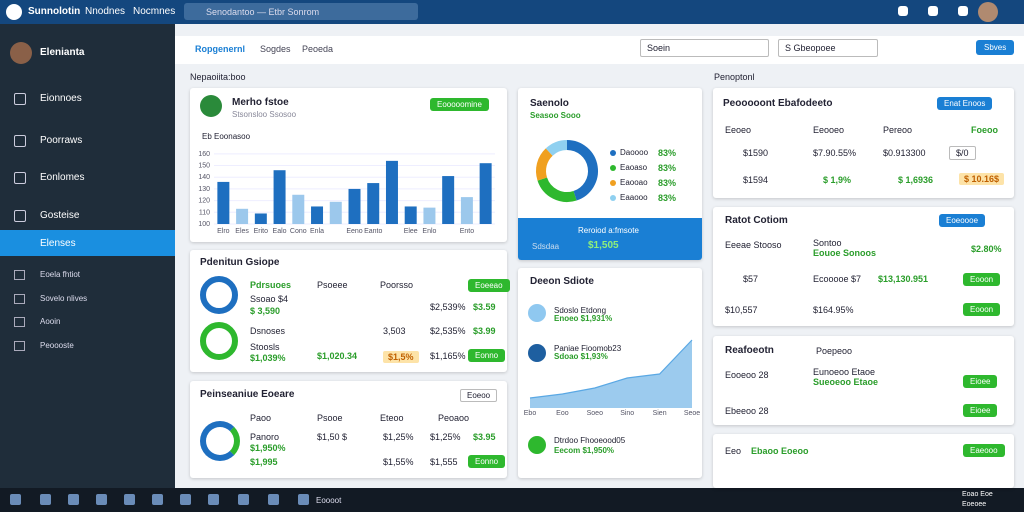 The image size is (1024, 512). Describe the element at coordinates (634, 197) in the screenshot. I see `legend-label: Eaaooo` at that location.